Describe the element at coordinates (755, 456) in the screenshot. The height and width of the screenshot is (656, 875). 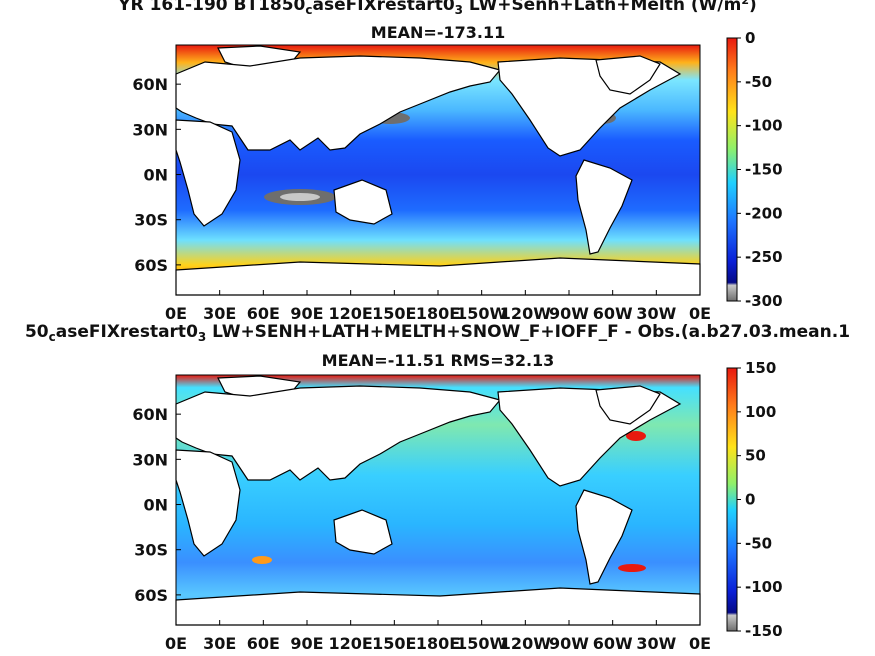
I see `colorbar-label: 50` at that location.